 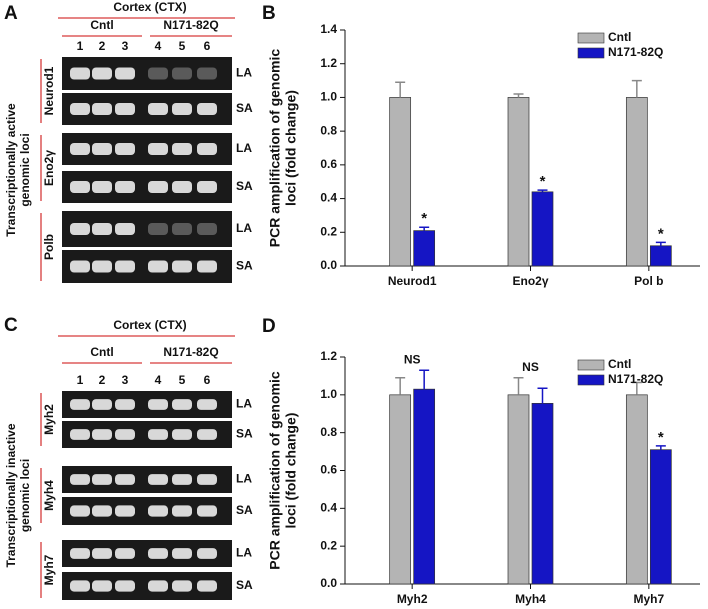 What do you see at coordinates (25, 495) in the screenshot?
I see `side-label: genomic loci` at bounding box center [25, 495].